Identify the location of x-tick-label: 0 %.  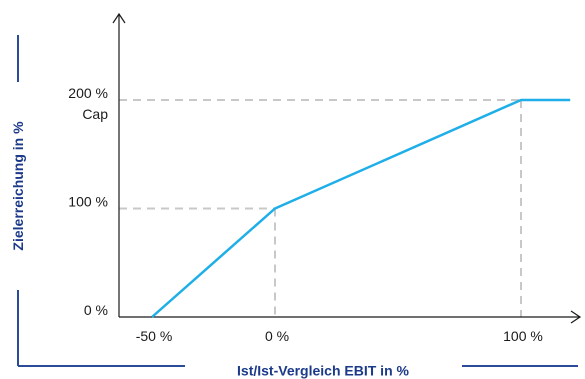
(277, 336).